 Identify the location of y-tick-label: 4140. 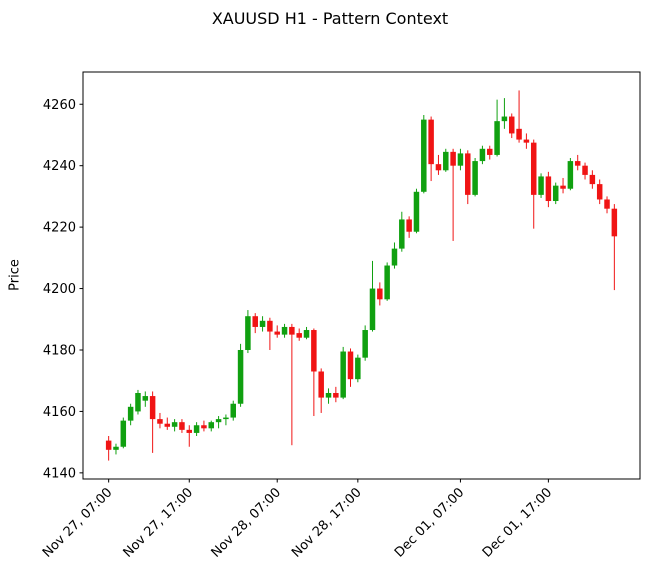
(59, 473).